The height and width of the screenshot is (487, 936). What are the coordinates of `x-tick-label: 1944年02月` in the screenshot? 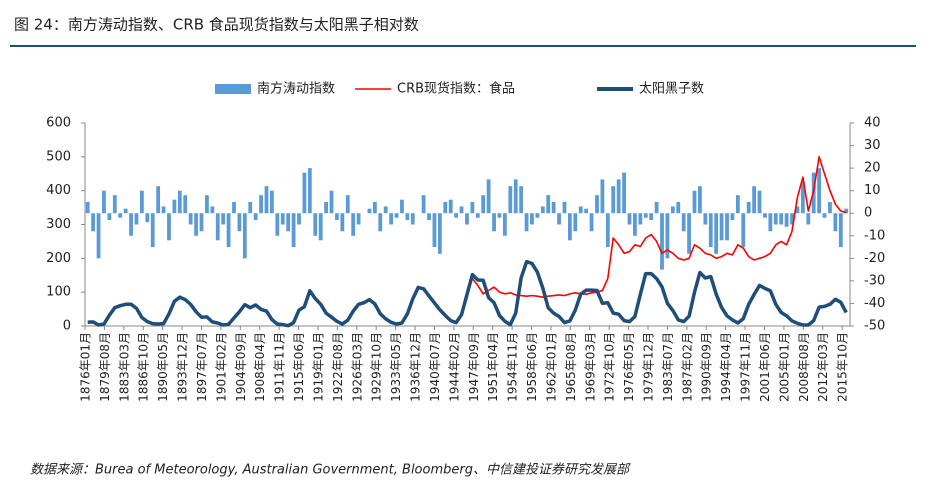 It's located at (454, 367).